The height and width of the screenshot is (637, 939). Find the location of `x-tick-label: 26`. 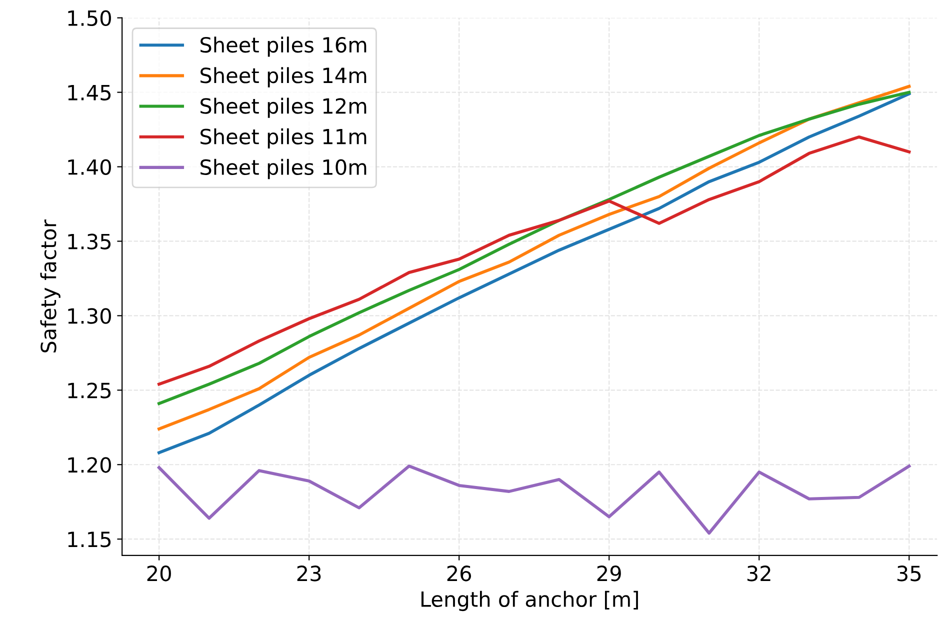

x-tick-label: 26 is located at coordinates (459, 574).